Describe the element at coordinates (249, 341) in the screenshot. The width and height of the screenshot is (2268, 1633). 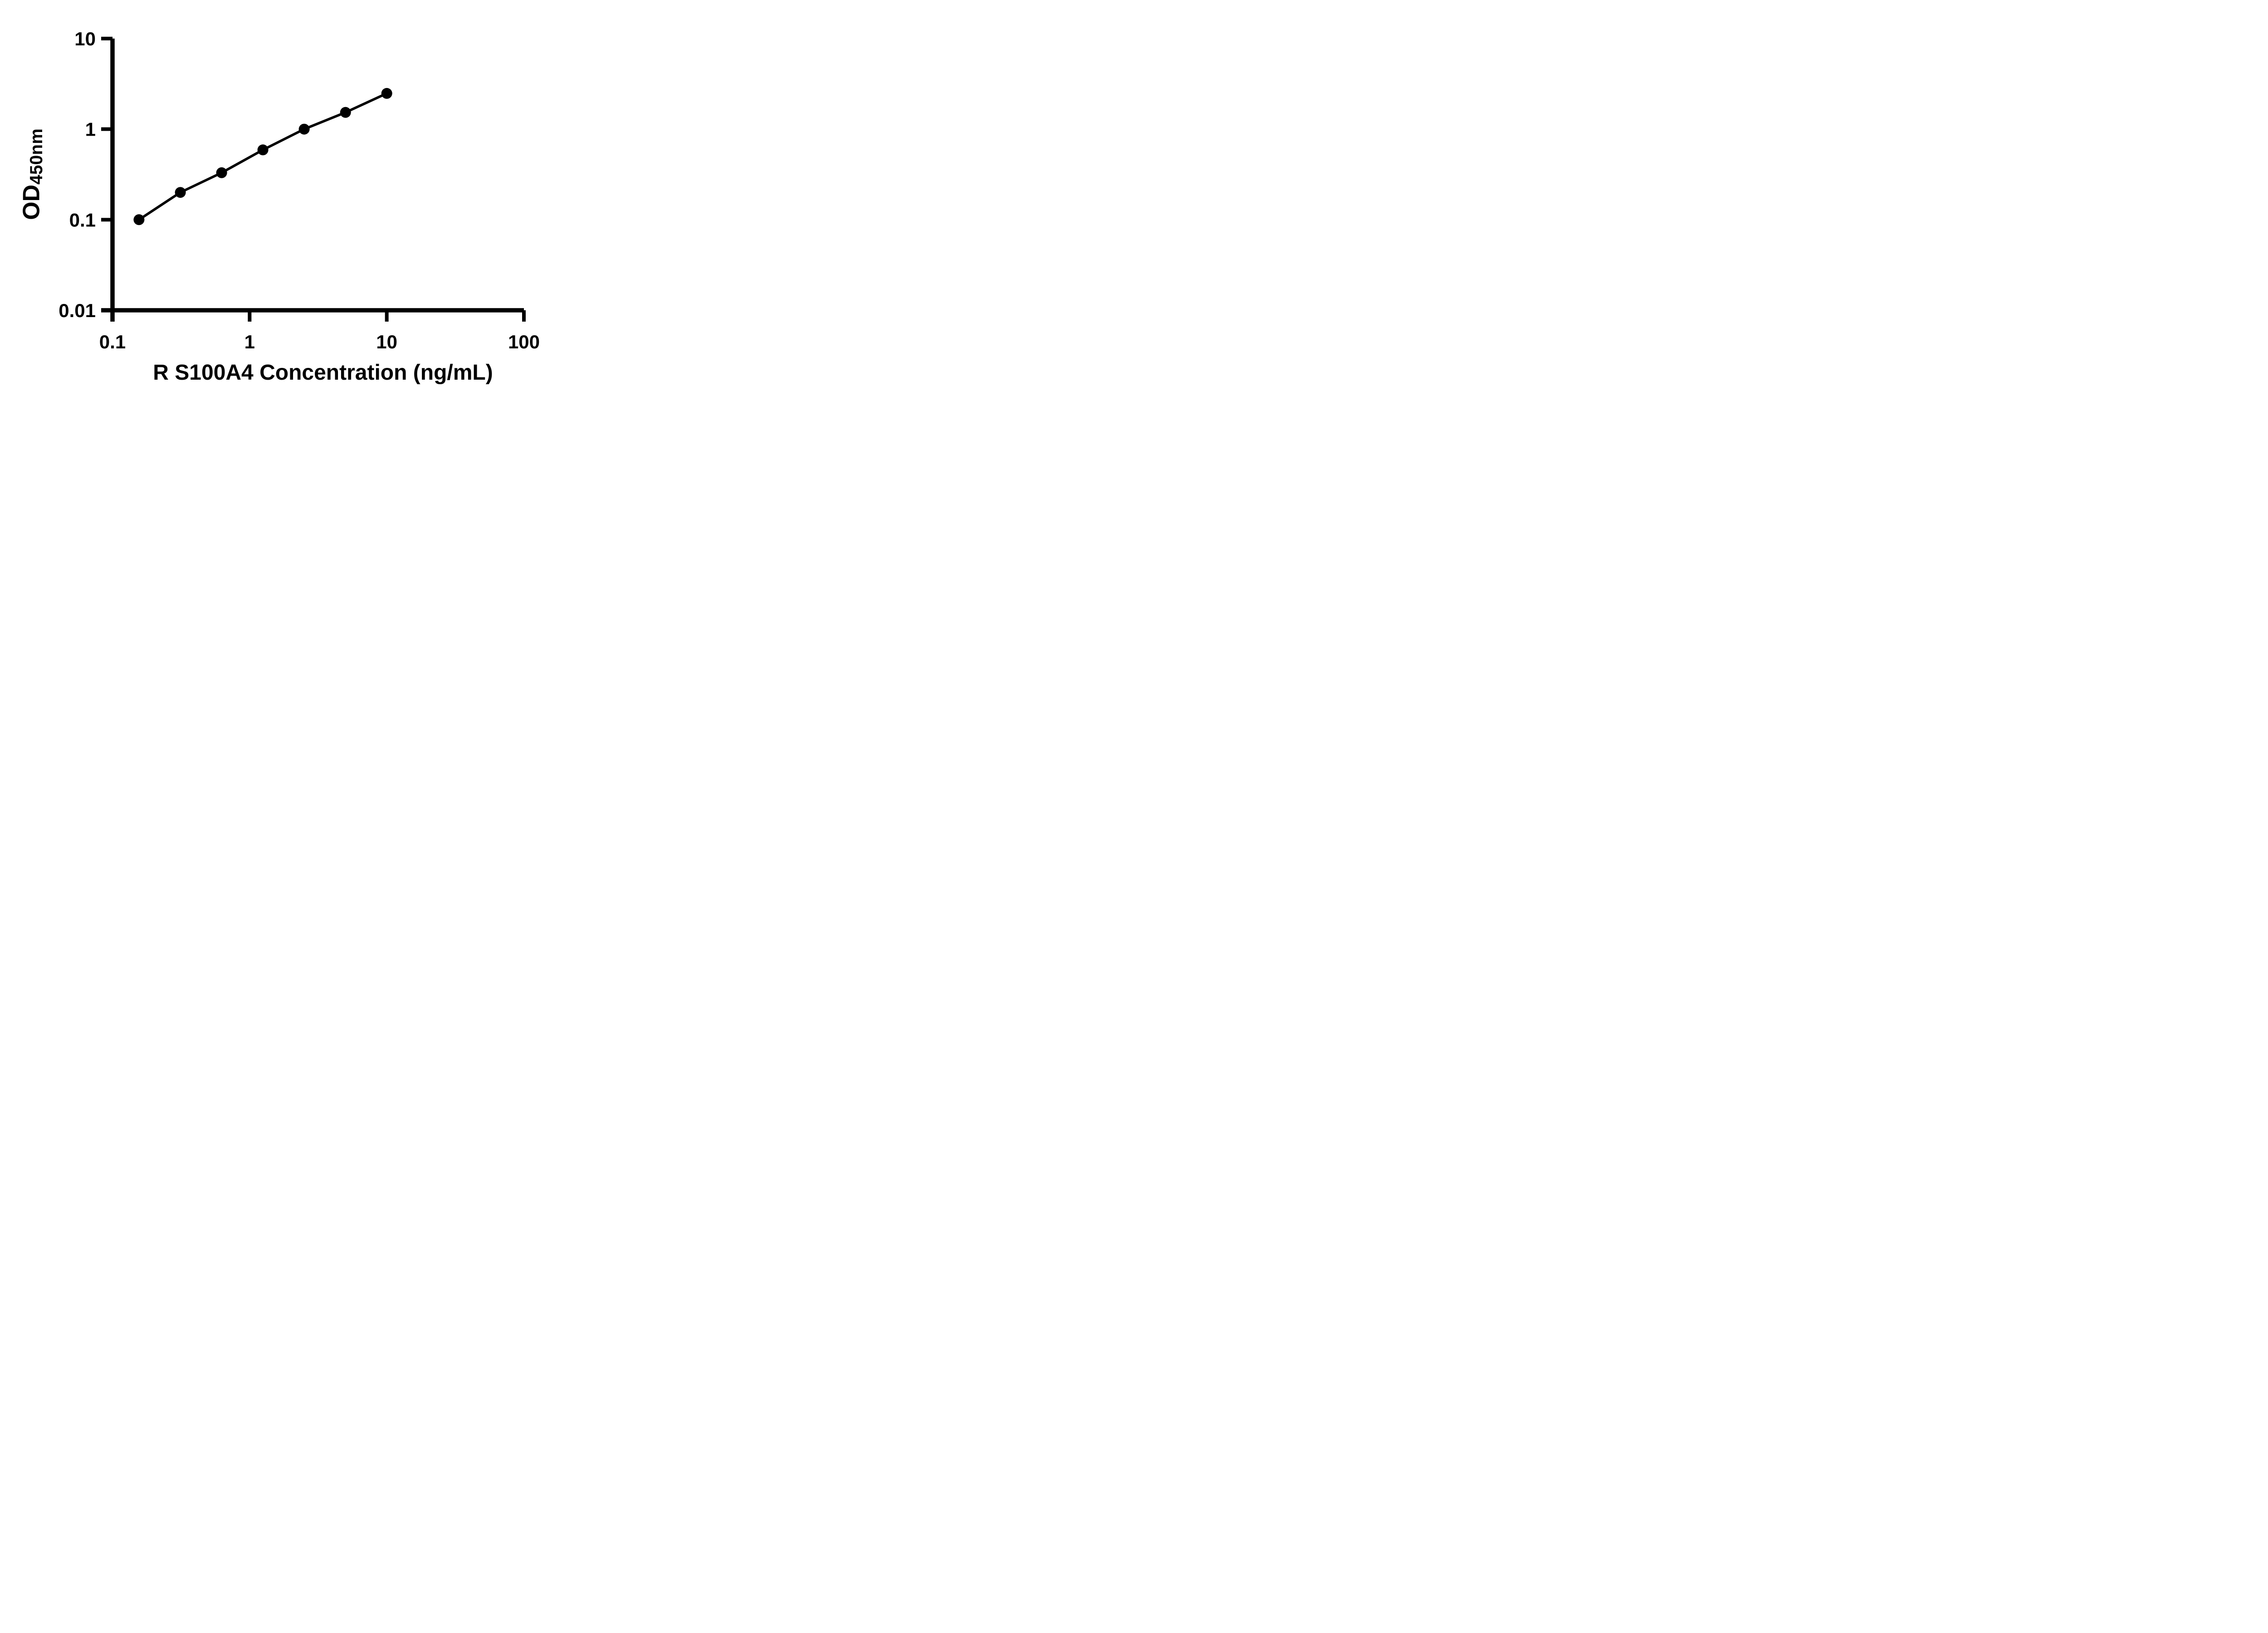
I see `x-tick-label: 1` at that location.